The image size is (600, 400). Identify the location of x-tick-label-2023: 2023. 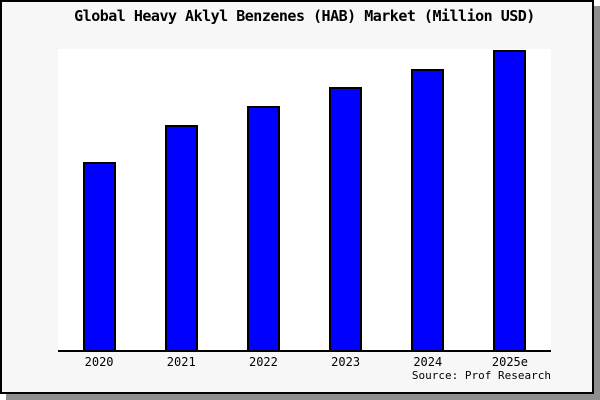
(346, 362).